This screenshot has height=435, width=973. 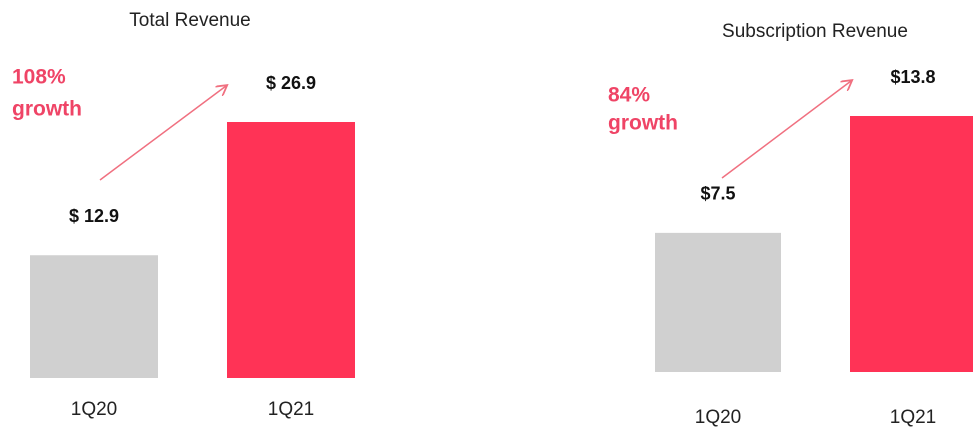 I want to click on chart-title: Total Revenue, so click(x=189, y=20).